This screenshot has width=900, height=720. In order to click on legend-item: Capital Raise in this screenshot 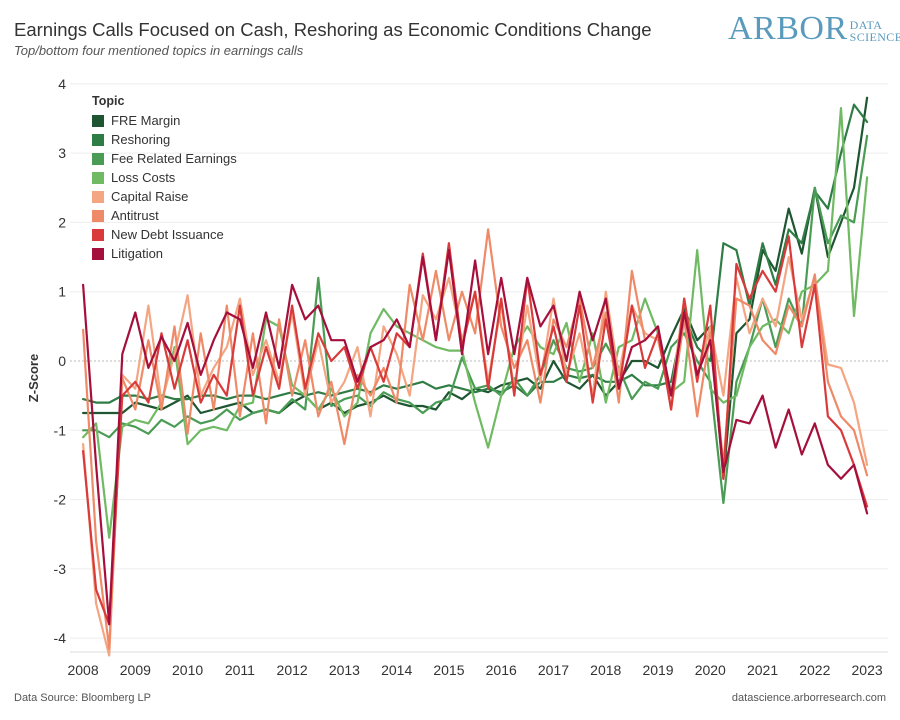, I will do `click(164, 196)`.